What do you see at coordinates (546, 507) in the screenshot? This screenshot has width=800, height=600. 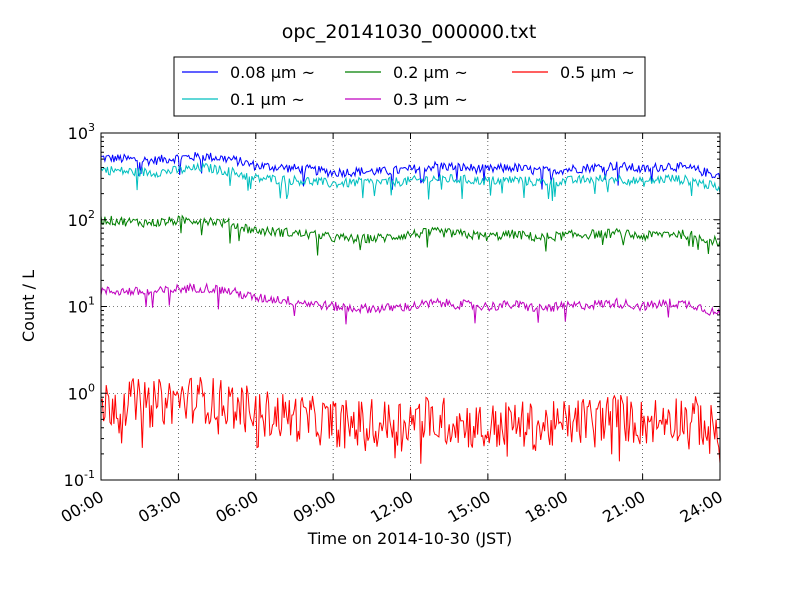 I see `x-tick-label: 18:00` at bounding box center [546, 507].